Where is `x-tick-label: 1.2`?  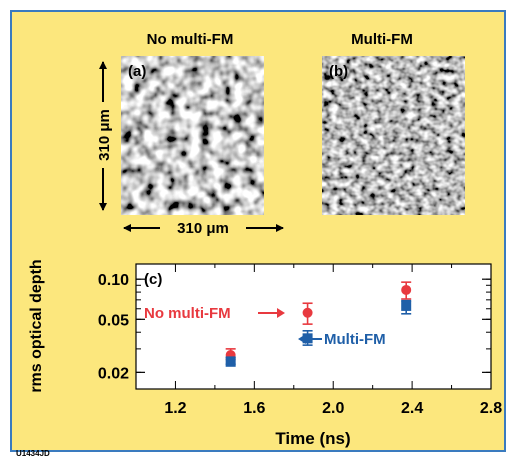
x-tick-label: 1.2 is located at coordinates (175, 408).